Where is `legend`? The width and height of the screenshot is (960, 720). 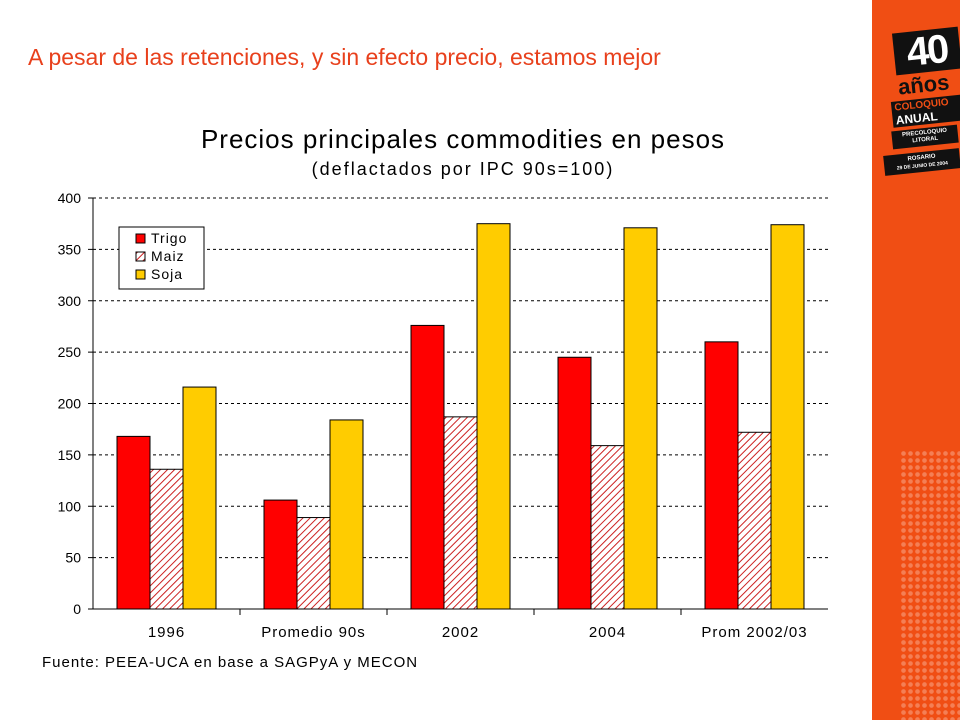
legend is located at coordinates (161, 258).